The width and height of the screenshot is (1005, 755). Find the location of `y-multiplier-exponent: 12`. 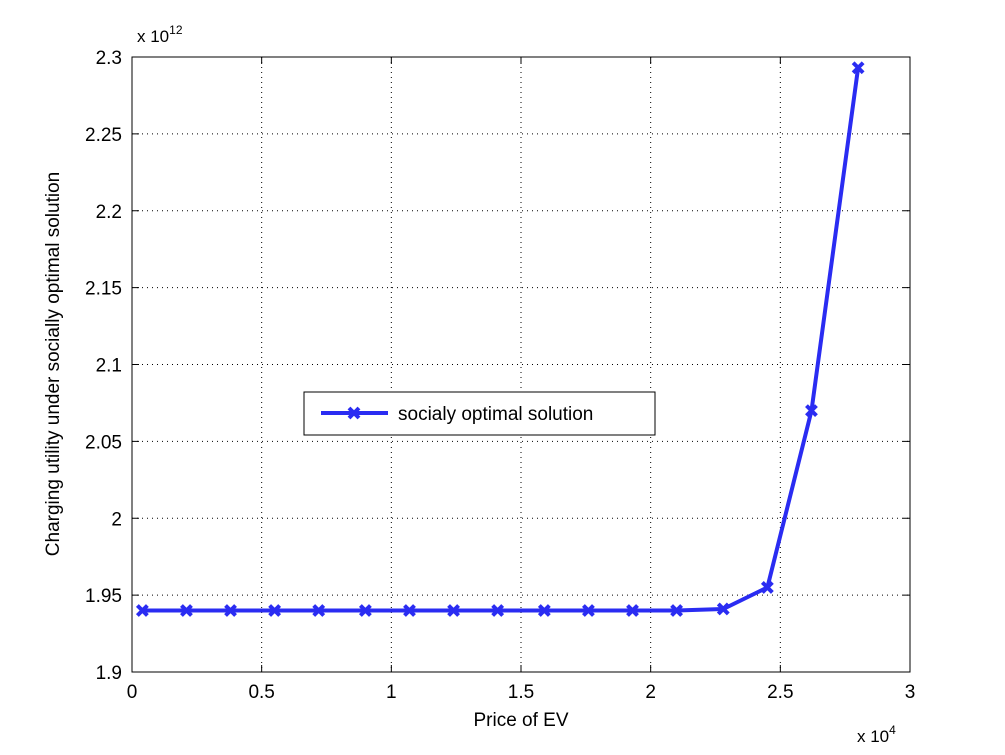

y-multiplier-exponent: 12 is located at coordinates (176, 30).